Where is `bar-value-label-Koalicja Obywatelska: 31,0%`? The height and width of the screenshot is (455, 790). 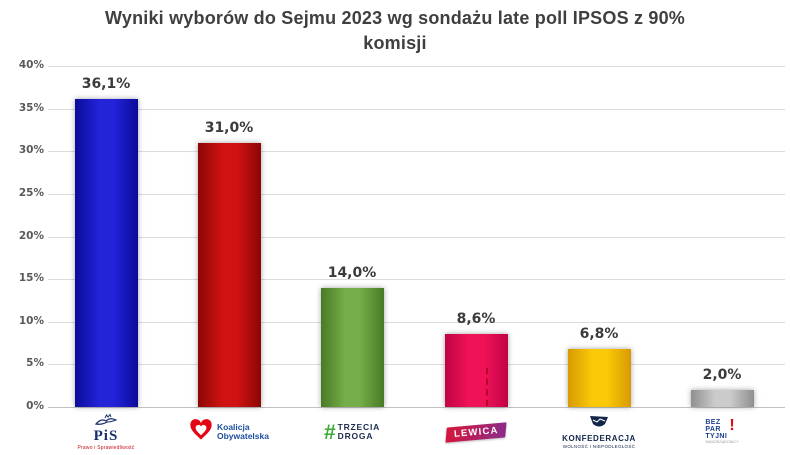
bar-value-label-Koalicja Obywatelska: 31,0% is located at coordinates (229, 128).